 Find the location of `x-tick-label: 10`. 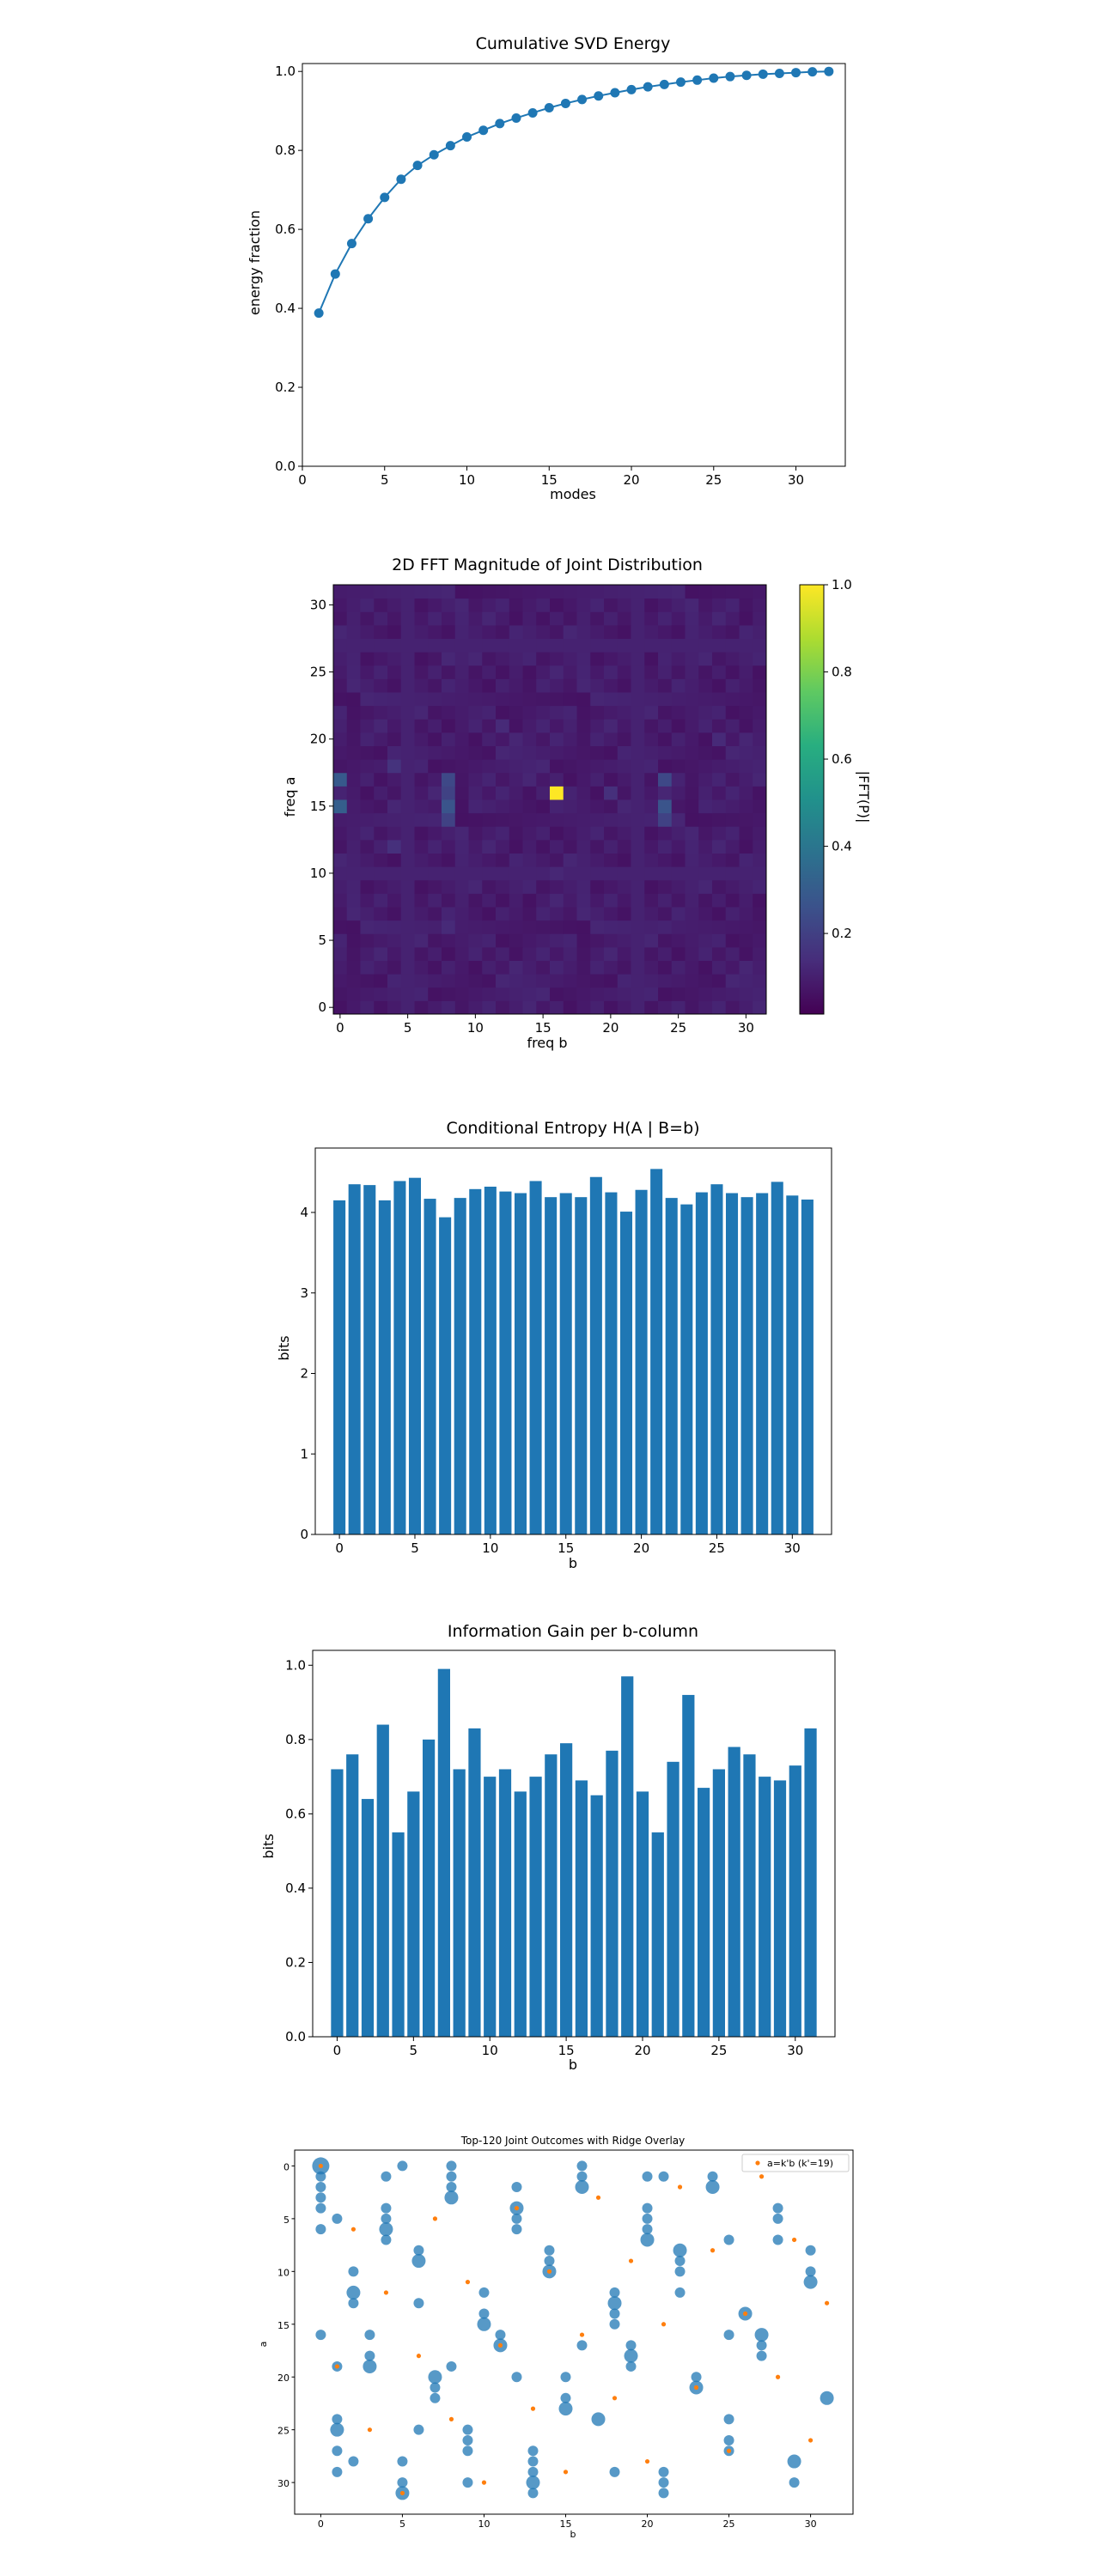

x-tick-label: 10 is located at coordinates (490, 1548).